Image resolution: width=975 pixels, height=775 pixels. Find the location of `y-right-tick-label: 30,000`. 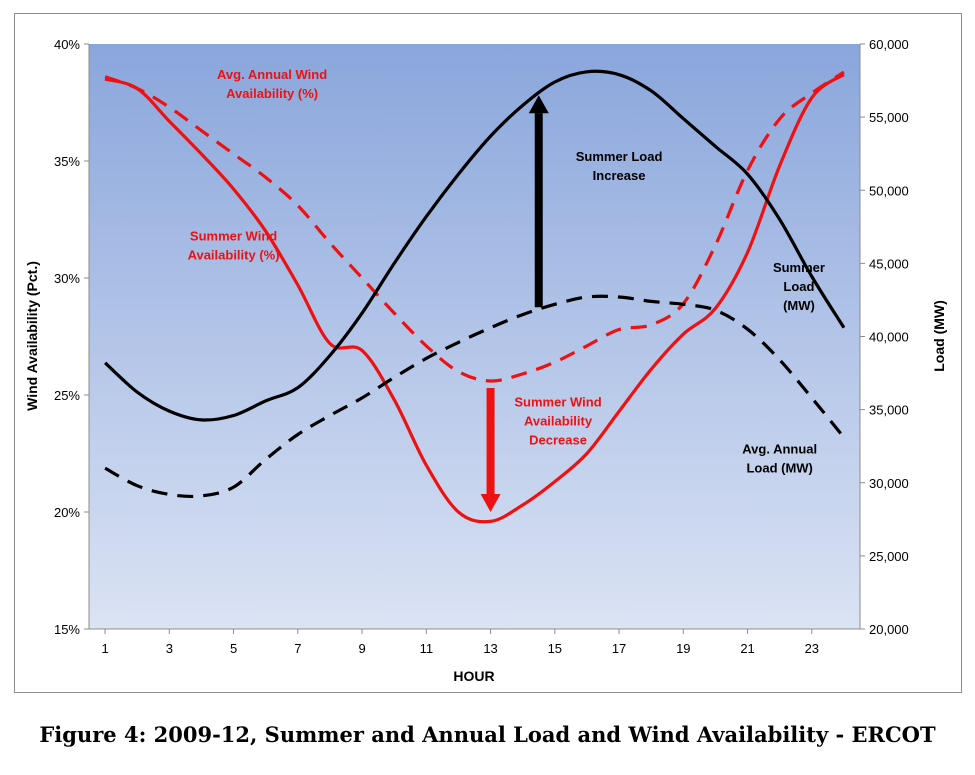

y-right-tick-label: 30,000 is located at coordinates (889, 483).